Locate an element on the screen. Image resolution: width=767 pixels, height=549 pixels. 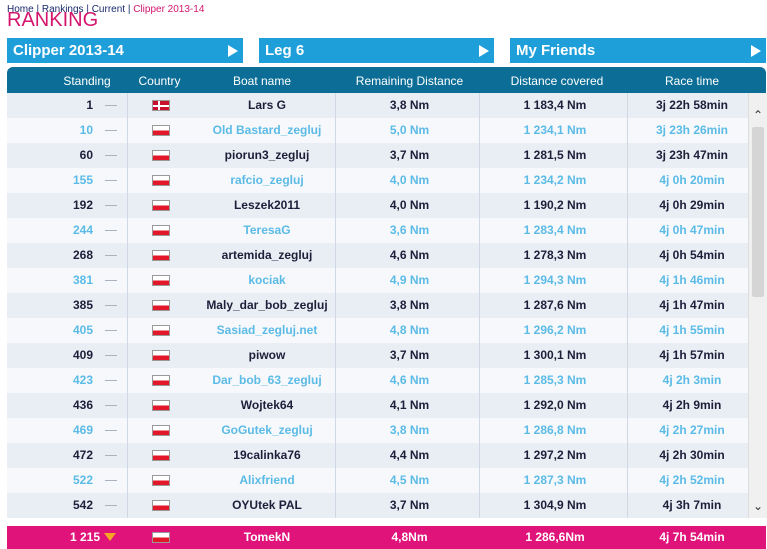
boat-name-cell: Lars G is located at coordinates (266, 105).